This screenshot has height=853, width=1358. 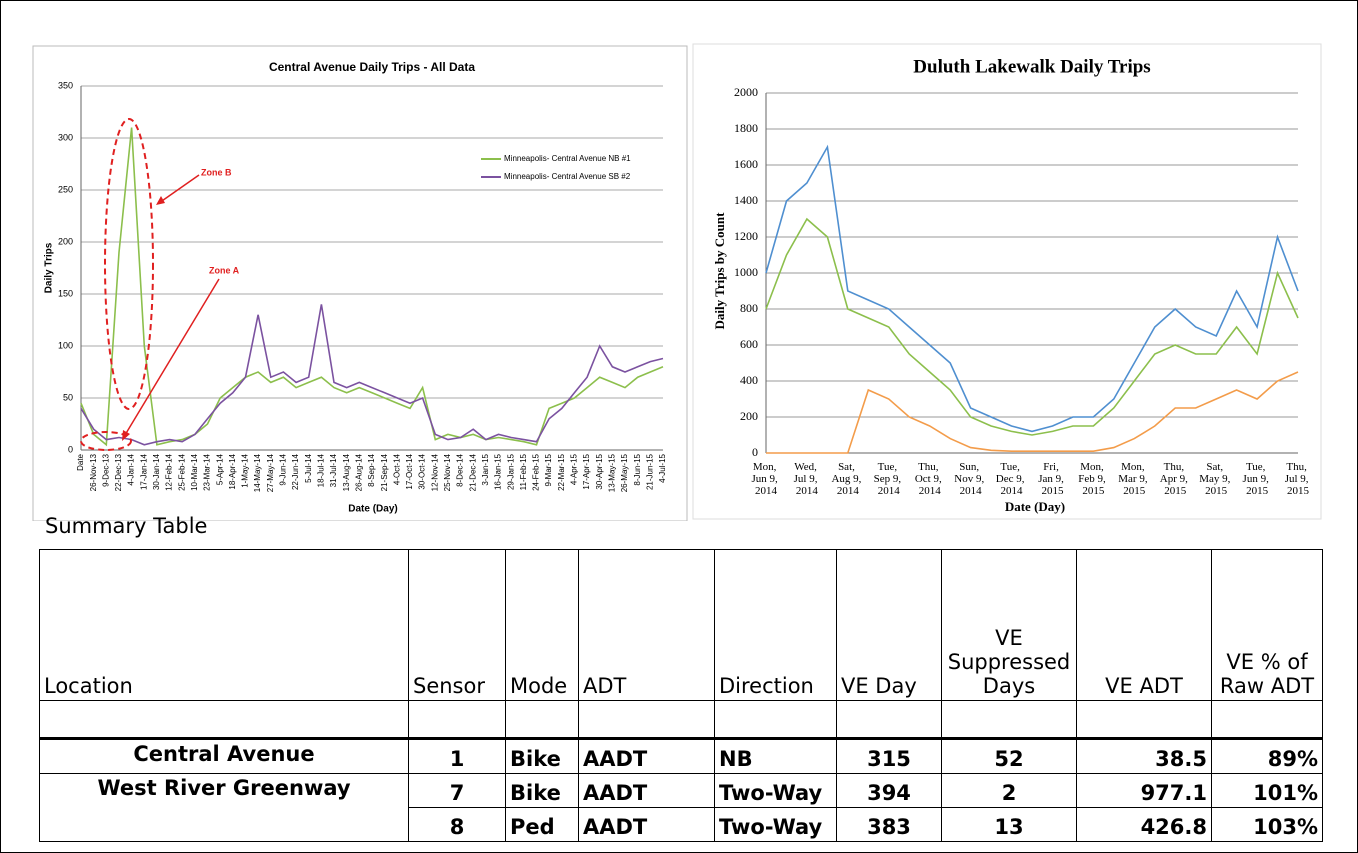 I want to click on x-tick-label: 9-Dec-13, so click(x=105, y=469).